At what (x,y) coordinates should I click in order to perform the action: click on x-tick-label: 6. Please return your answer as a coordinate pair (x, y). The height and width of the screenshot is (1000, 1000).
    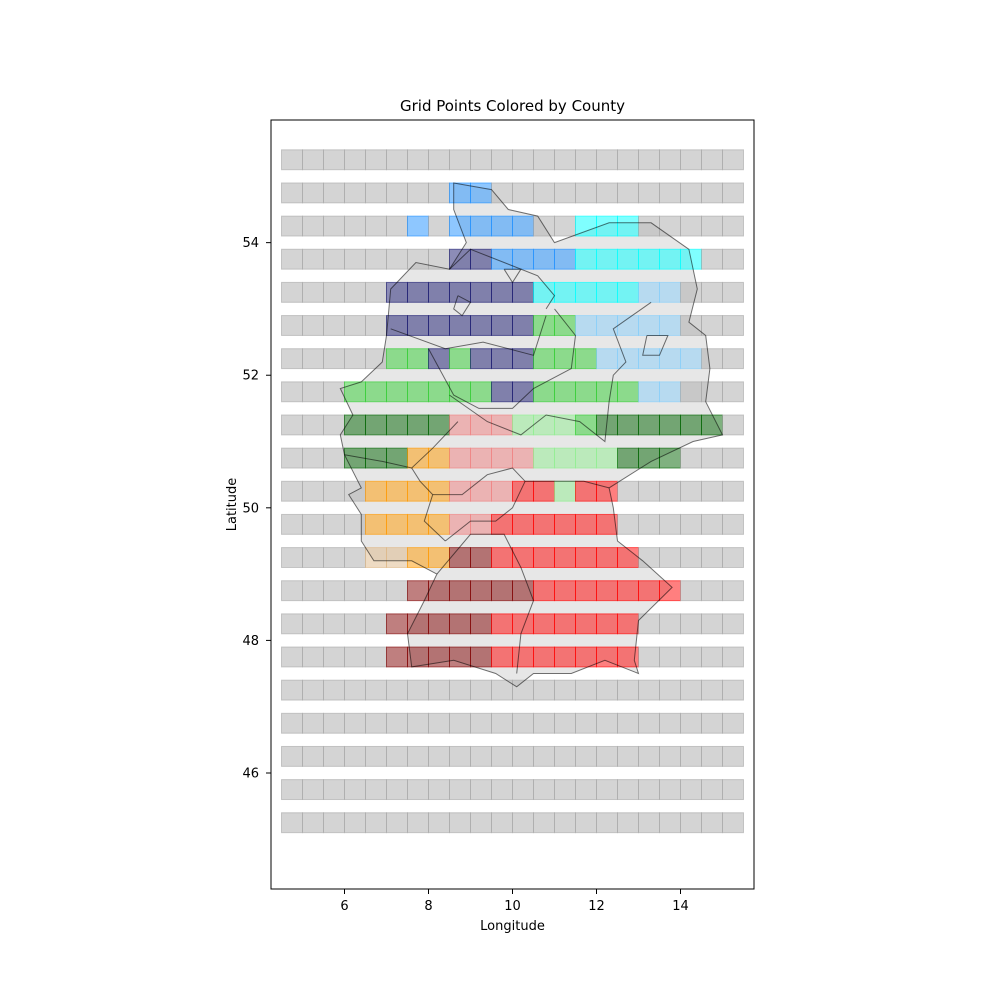
    Looking at the image, I should click on (344, 906).